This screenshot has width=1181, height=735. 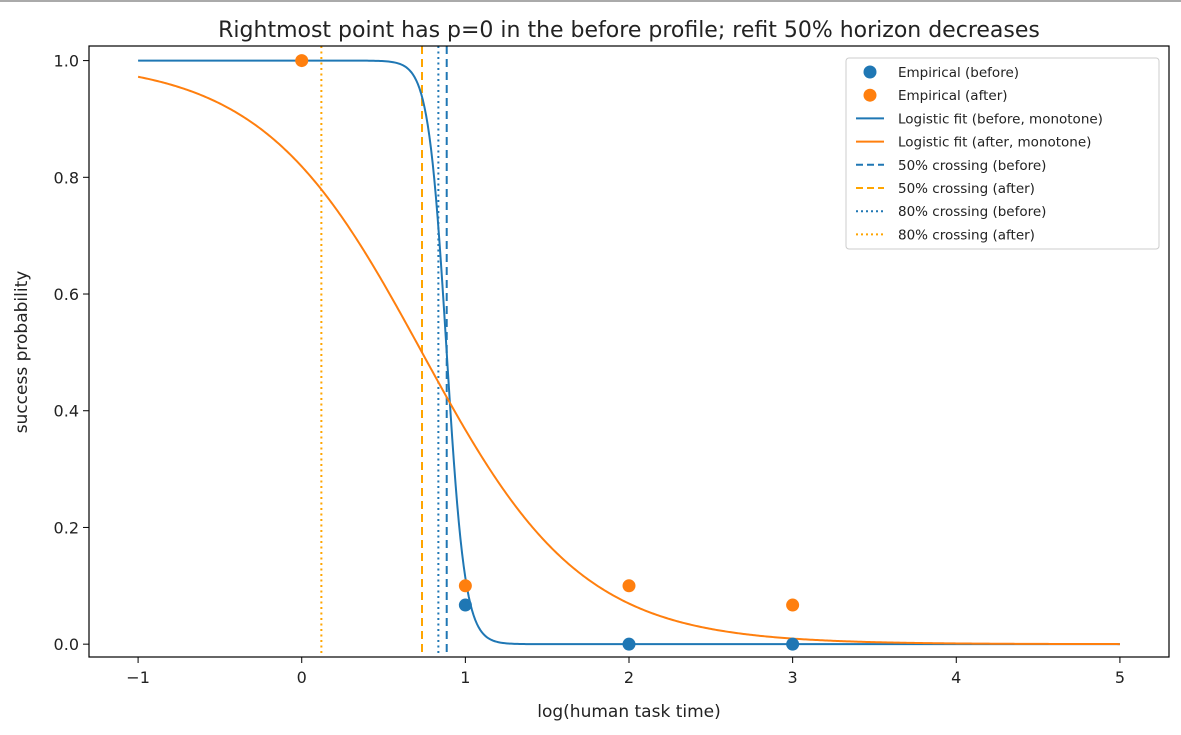 I want to click on legend-label-empirical-before: Empirical (before), so click(x=958, y=73).